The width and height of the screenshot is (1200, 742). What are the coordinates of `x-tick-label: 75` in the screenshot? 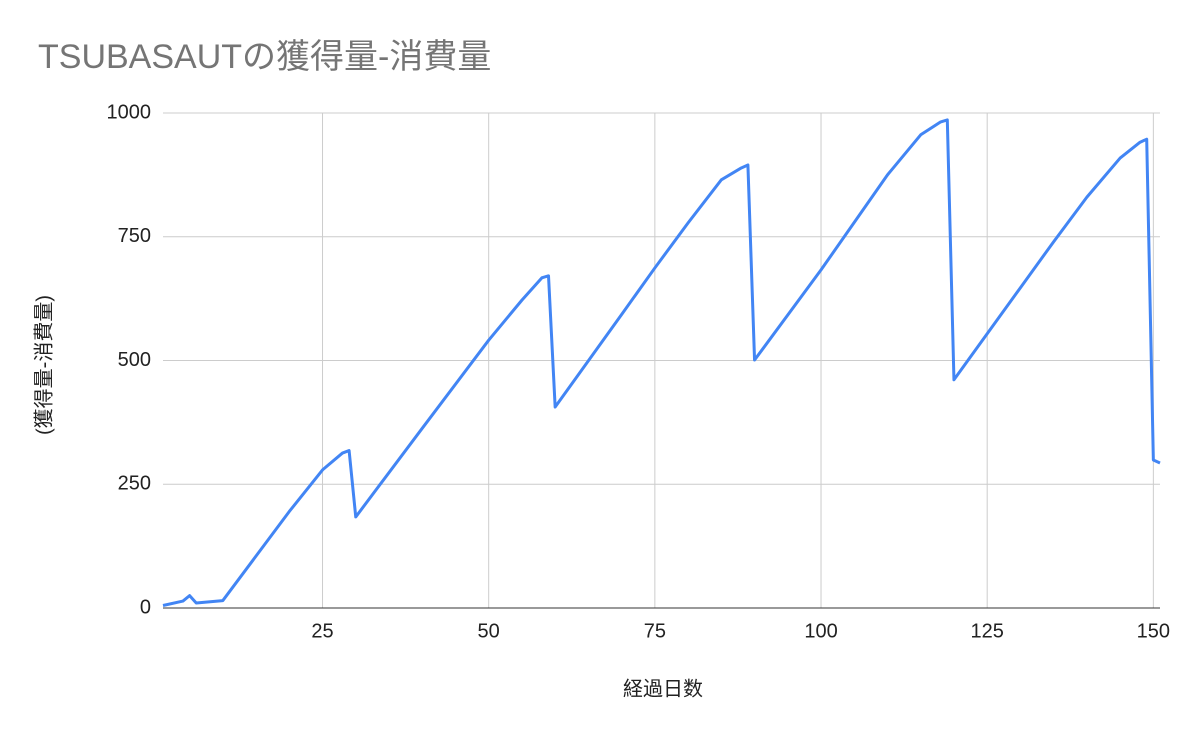 It's located at (655, 631).